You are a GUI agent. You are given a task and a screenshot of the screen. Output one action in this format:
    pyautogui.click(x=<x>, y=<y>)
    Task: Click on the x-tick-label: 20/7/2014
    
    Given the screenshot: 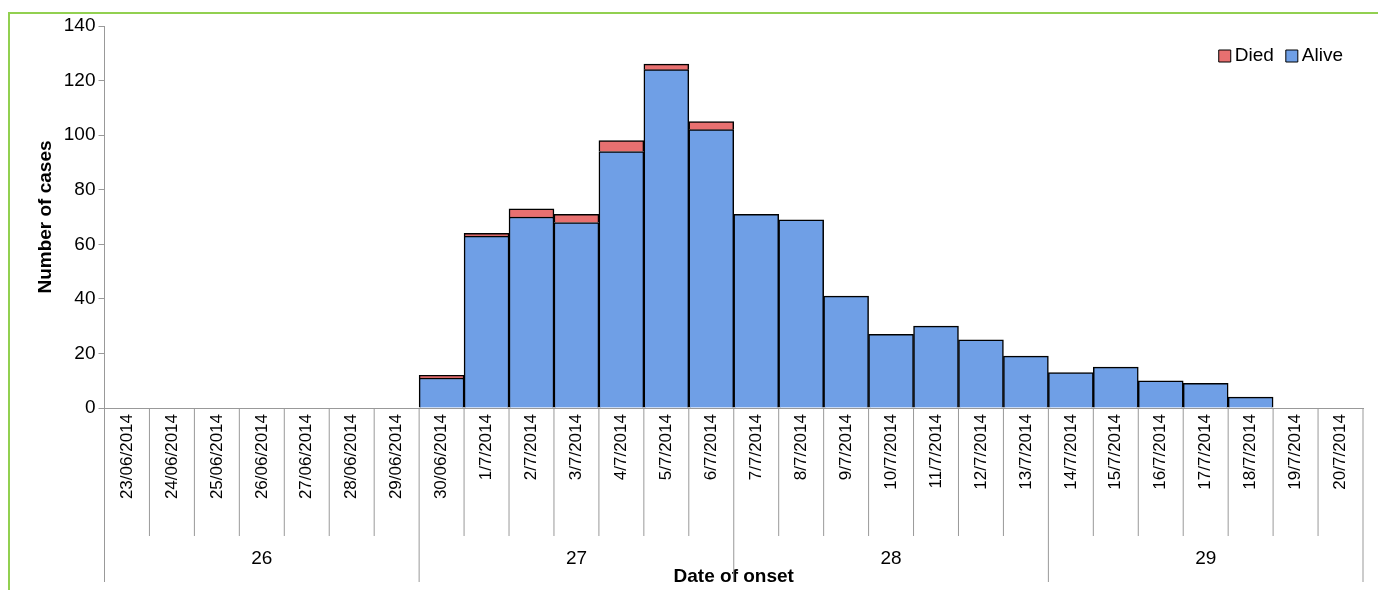 What is the action you would take?
    pyautogui.click(x=1340, y=452)
    